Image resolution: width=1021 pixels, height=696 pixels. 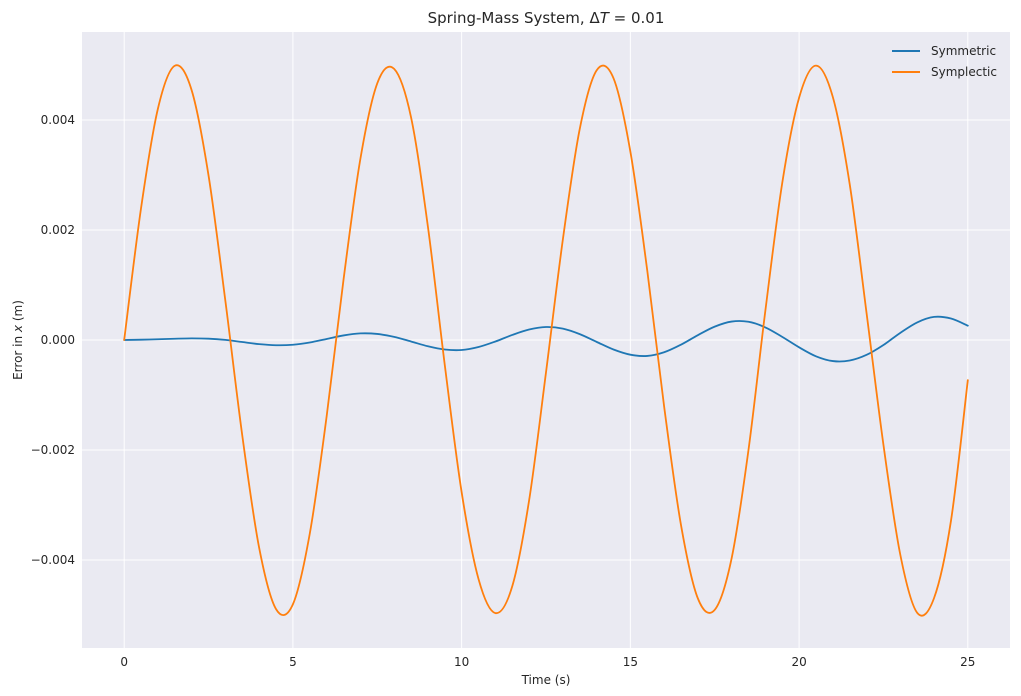 What do you see at coordinates (964, 72) in the screenshot?
I see `legend-label-symplectic: Symplectic` at bounding box center [964, 72].